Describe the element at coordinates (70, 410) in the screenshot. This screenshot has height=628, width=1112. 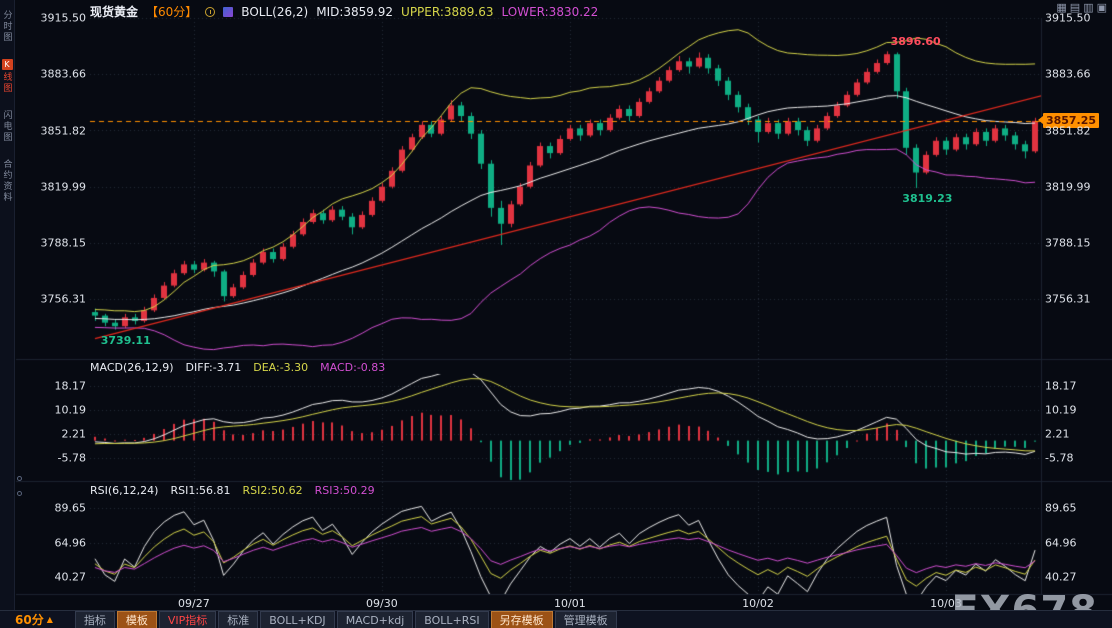
I see `macd-axis-left-label: 10.19` at that location.